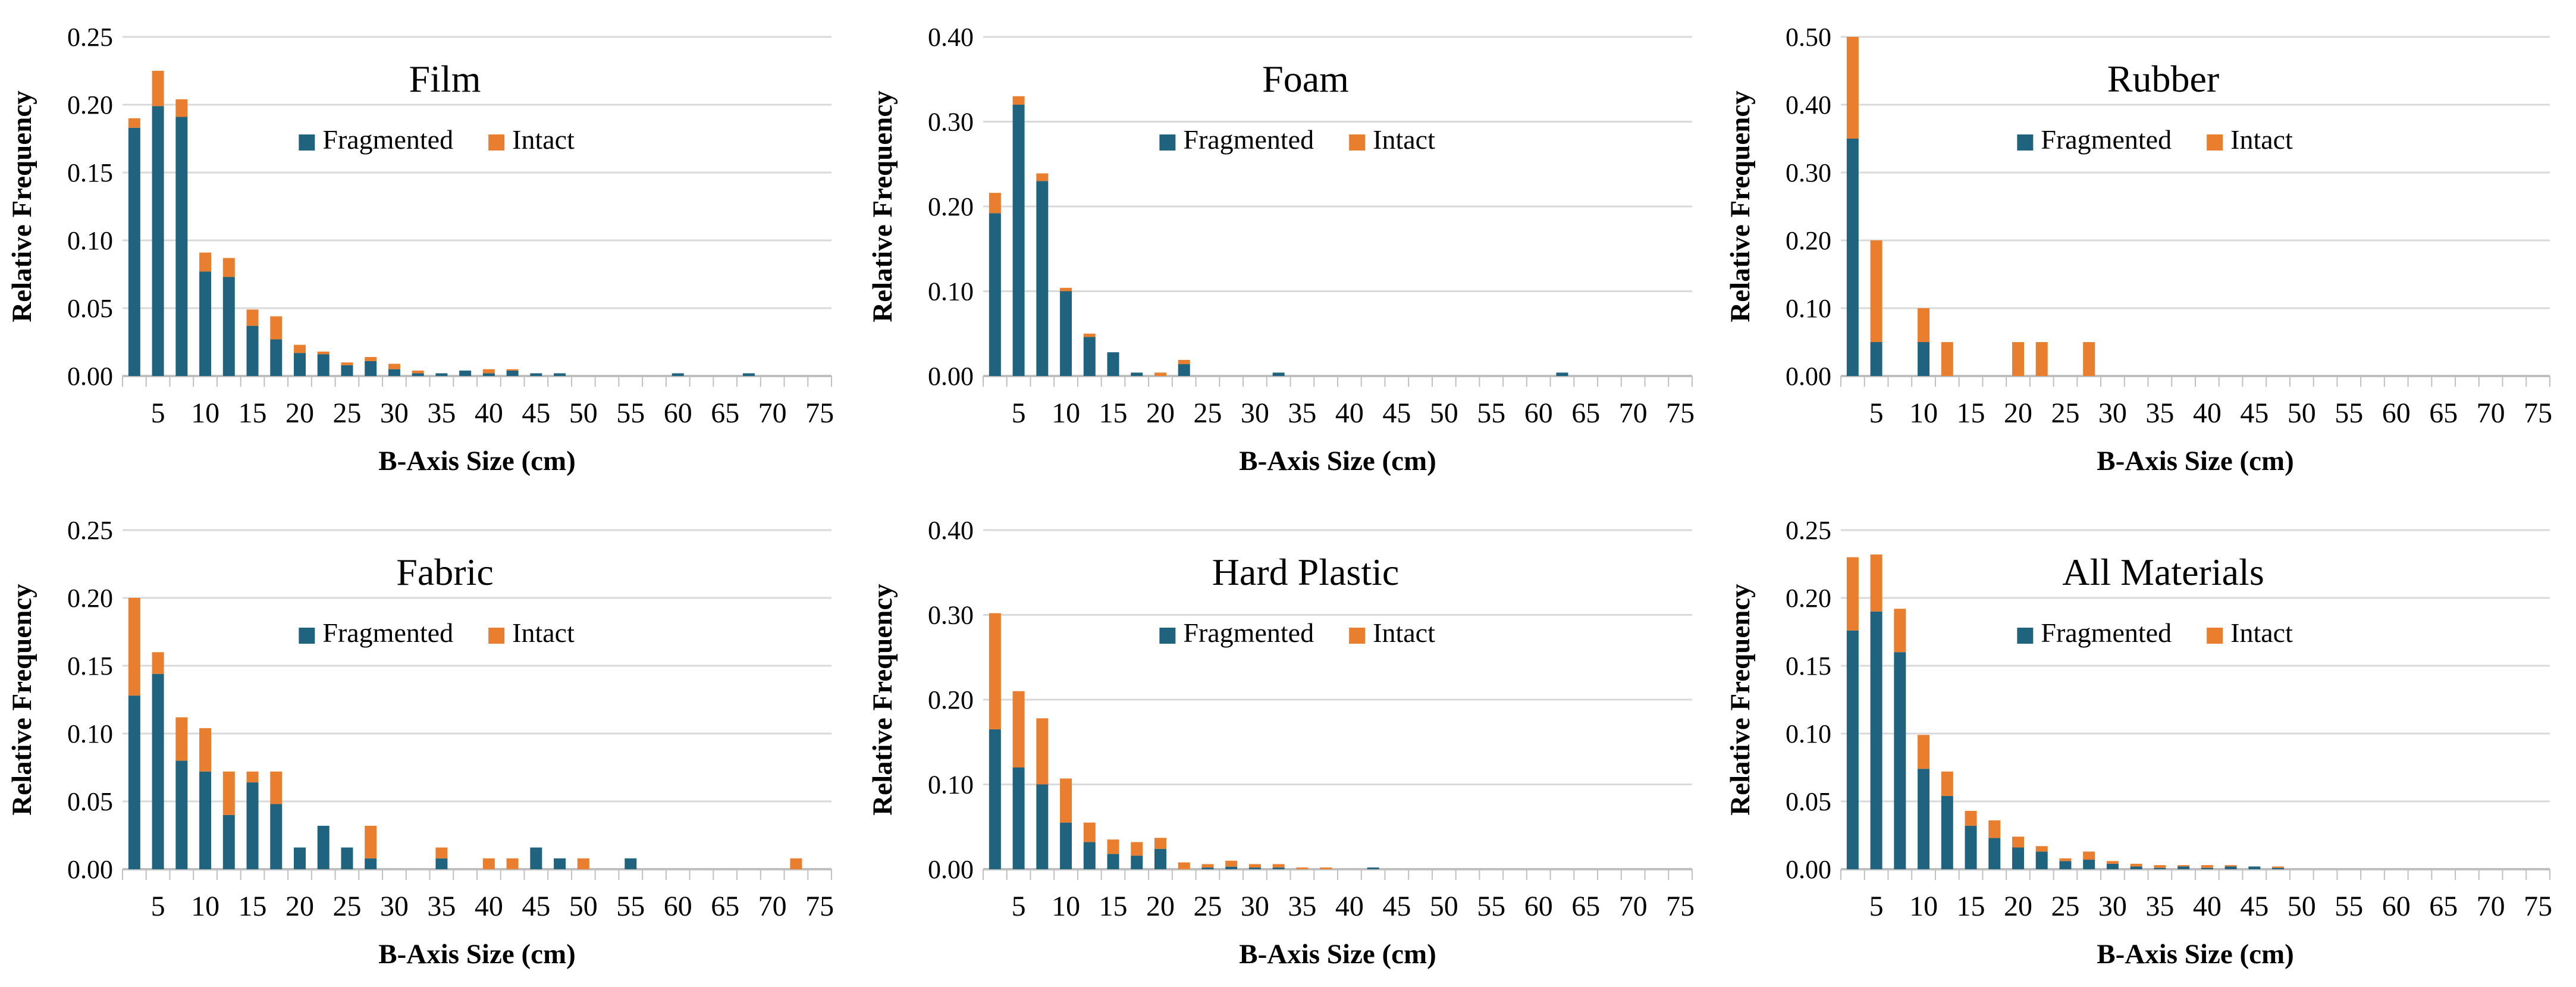  I want to click on x-tick-label: 20, so click(2018, 906).